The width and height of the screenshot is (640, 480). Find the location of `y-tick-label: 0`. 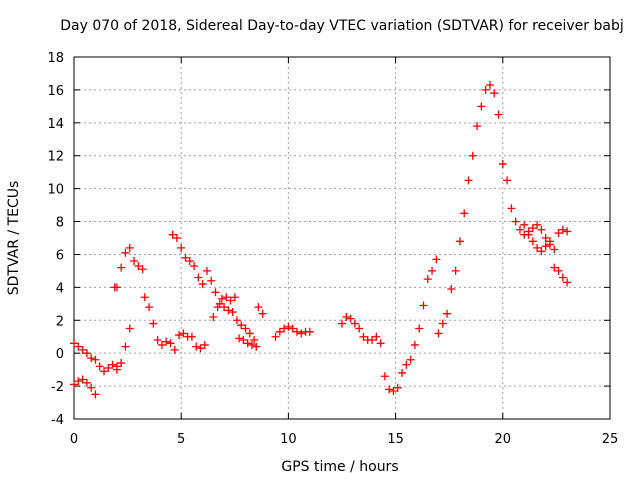

y-tick-label: 0 is located at coordinates (60, 354).